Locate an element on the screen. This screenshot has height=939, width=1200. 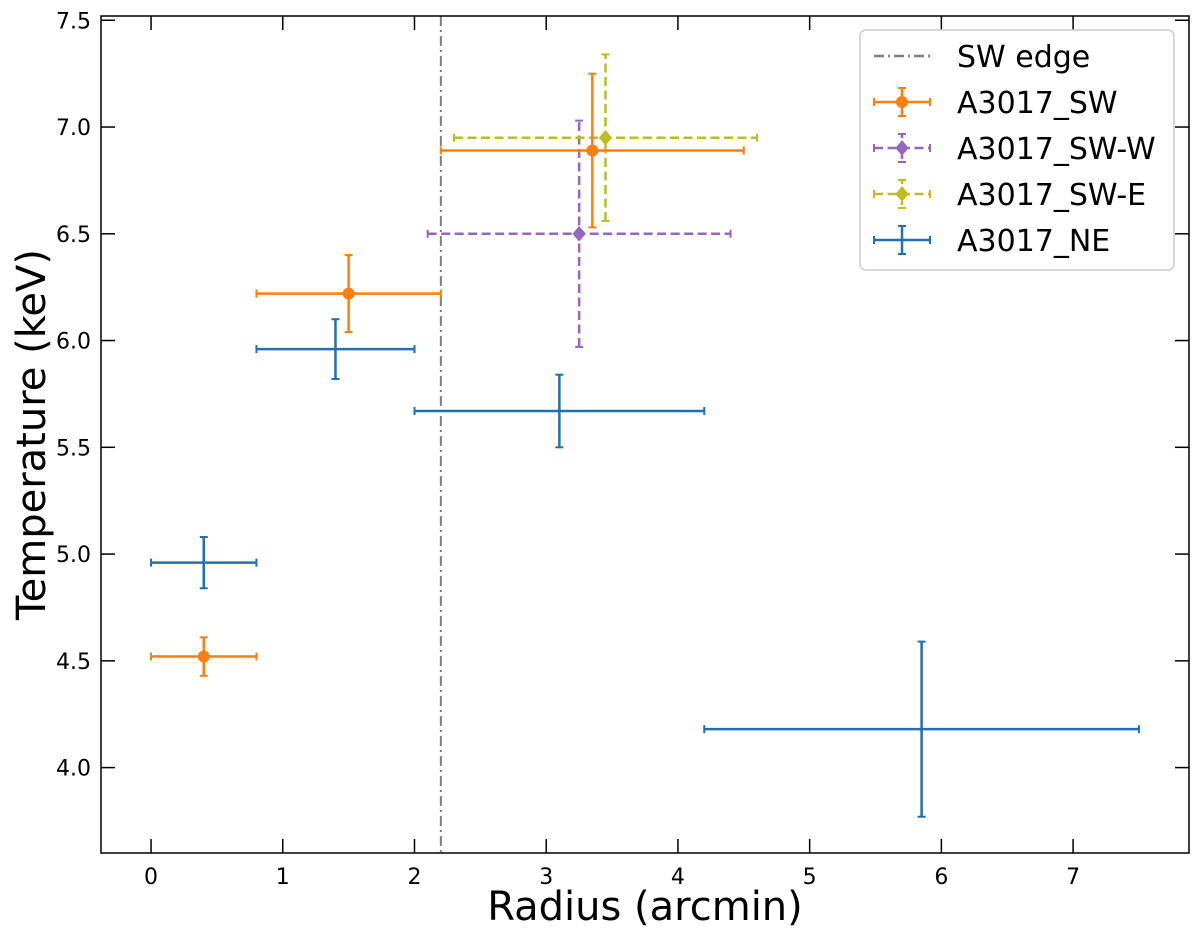
y-tick-label: 4.0 is located at coordinates (73, 769).